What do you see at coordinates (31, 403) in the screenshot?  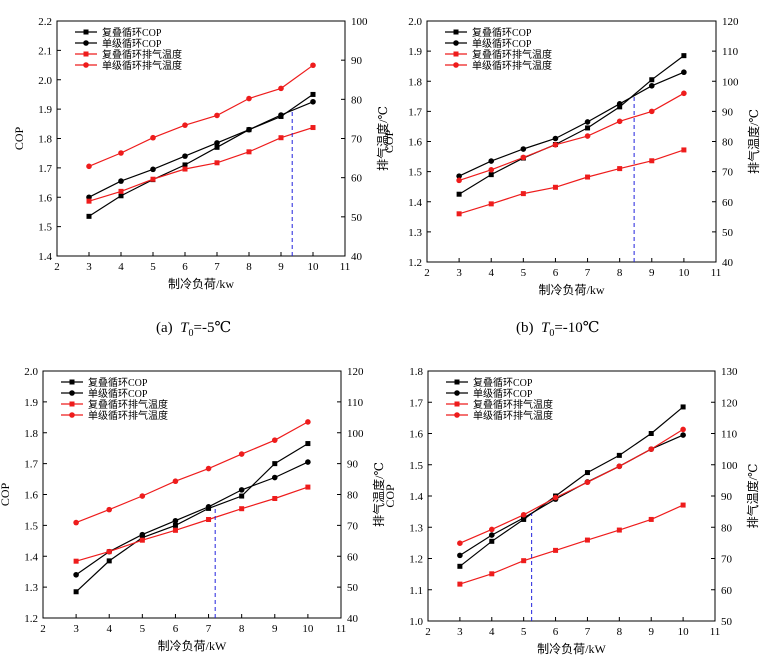 I see `y-tick-label: 1.9` at bounding box center [31, 403].